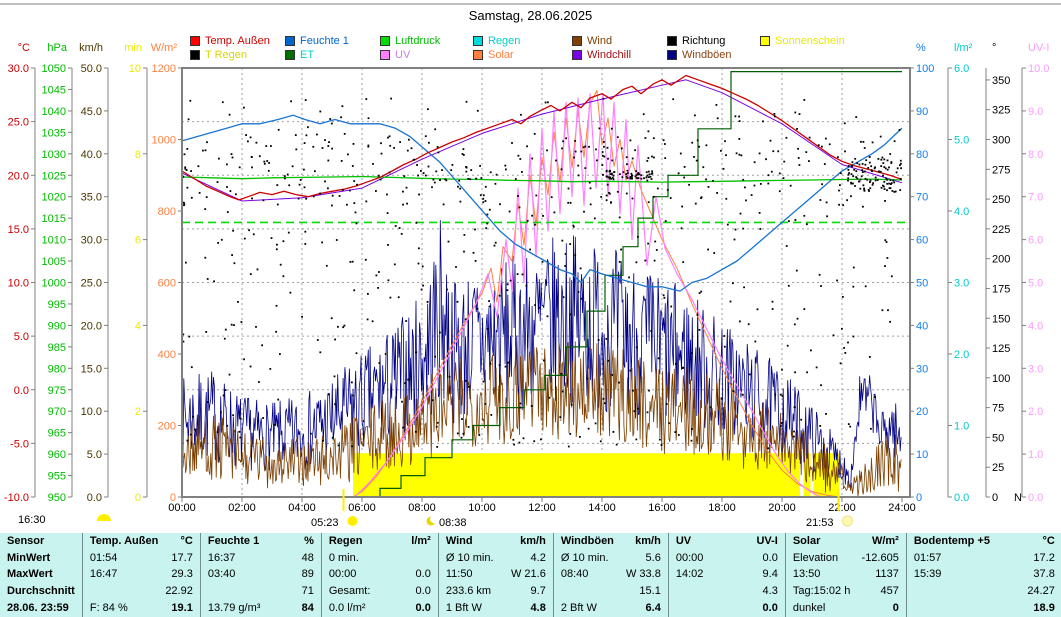  I want to click on axis-pressure-tick-label: 1035, so click(54, 133).